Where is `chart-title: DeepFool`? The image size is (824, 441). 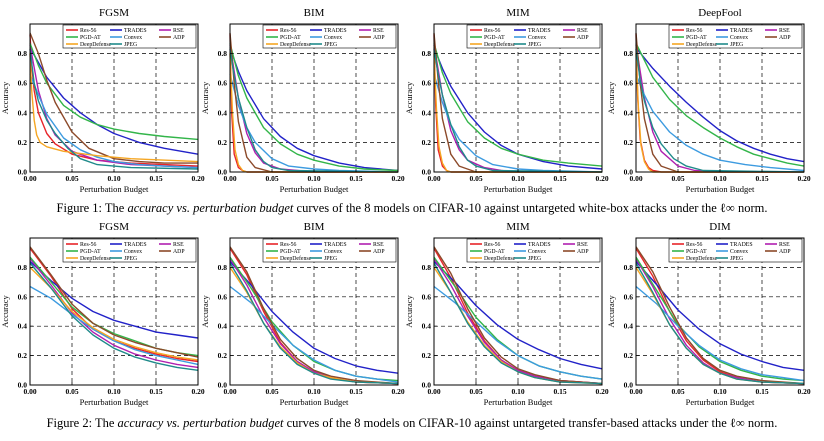 chart-title: DeepFool is located at coordinates (719, 13).